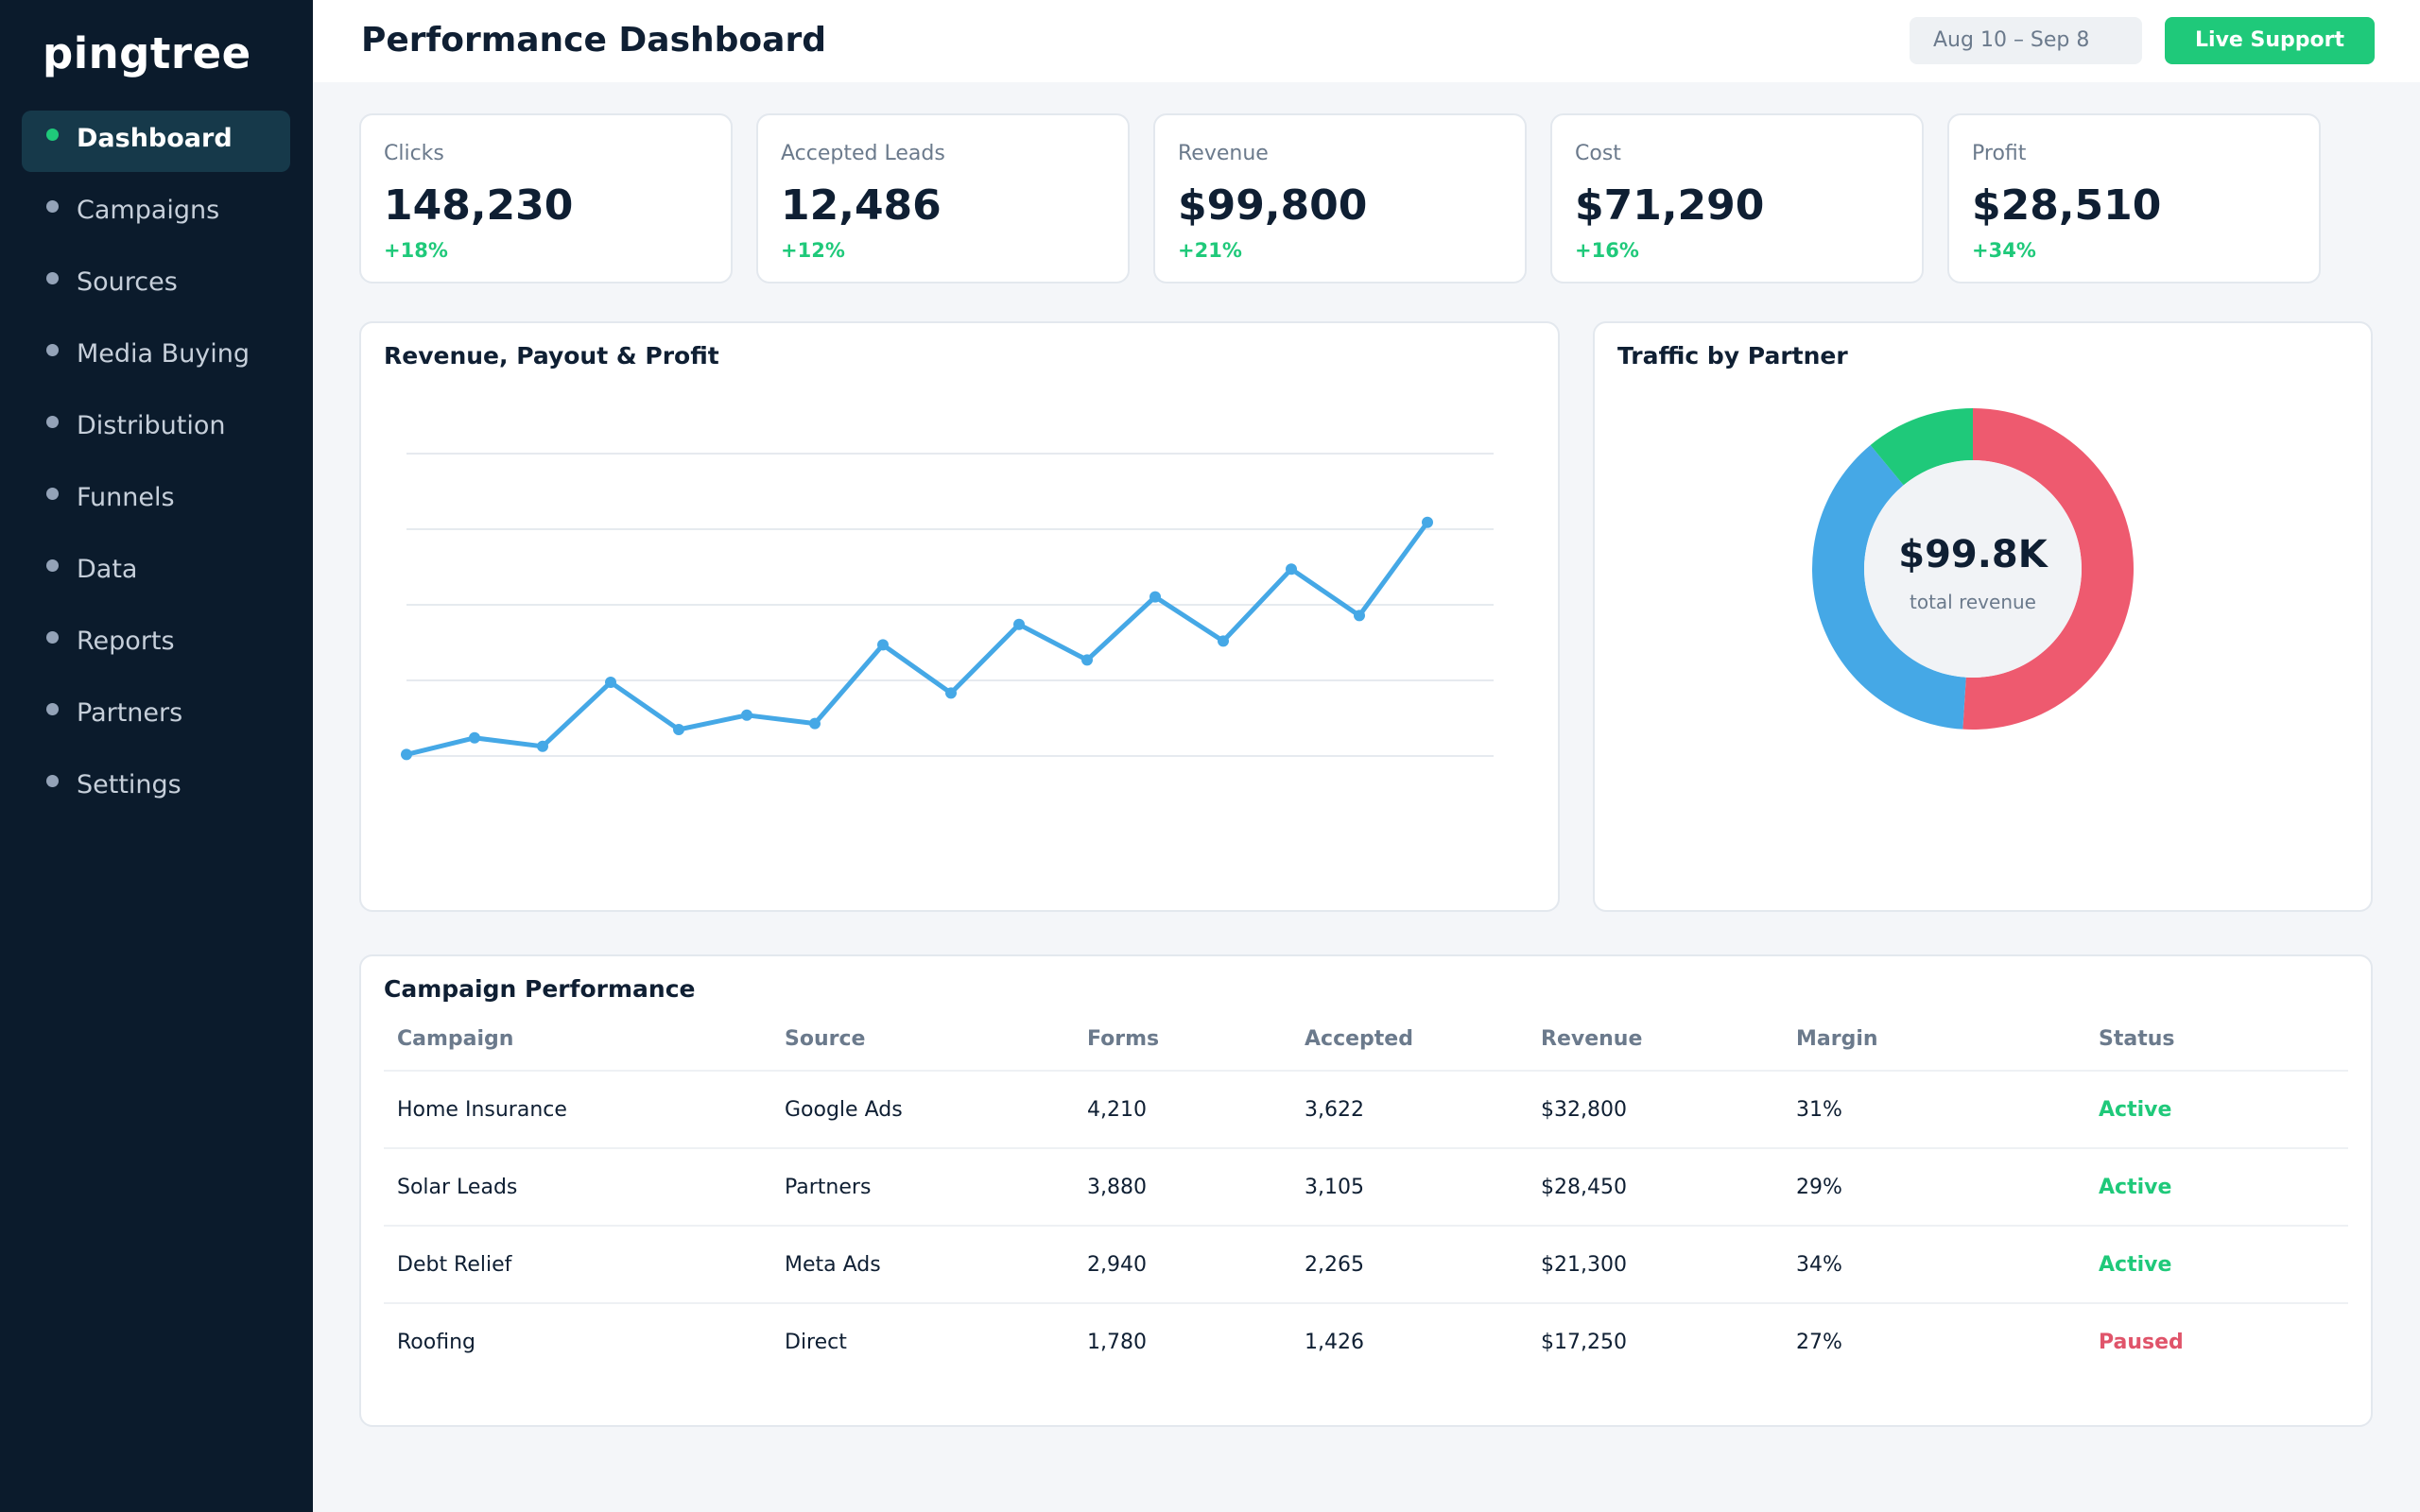 This screenshot has width=2420, height=1512. What do you see at coordinates (1334, 1342) in the screenshot?
I see `table-cell: 1,426` at bounding box center [1334, 1342].